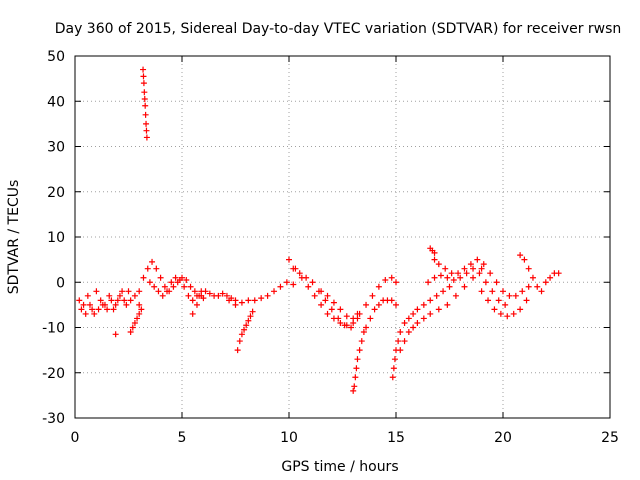 This screenshot has width=640, height=480. Describe the element at coordinates (432, 250) in the screenshot. I see `series-spike-16-7h` at that location.